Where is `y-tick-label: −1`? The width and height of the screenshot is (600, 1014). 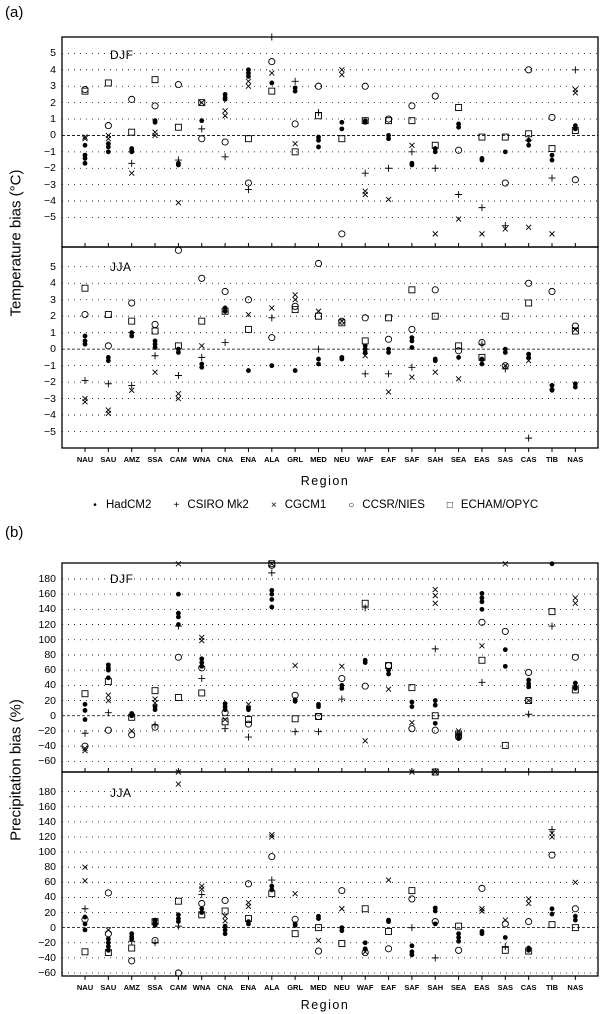 y-tick-label: −1 is located at coordinates (50, 151).